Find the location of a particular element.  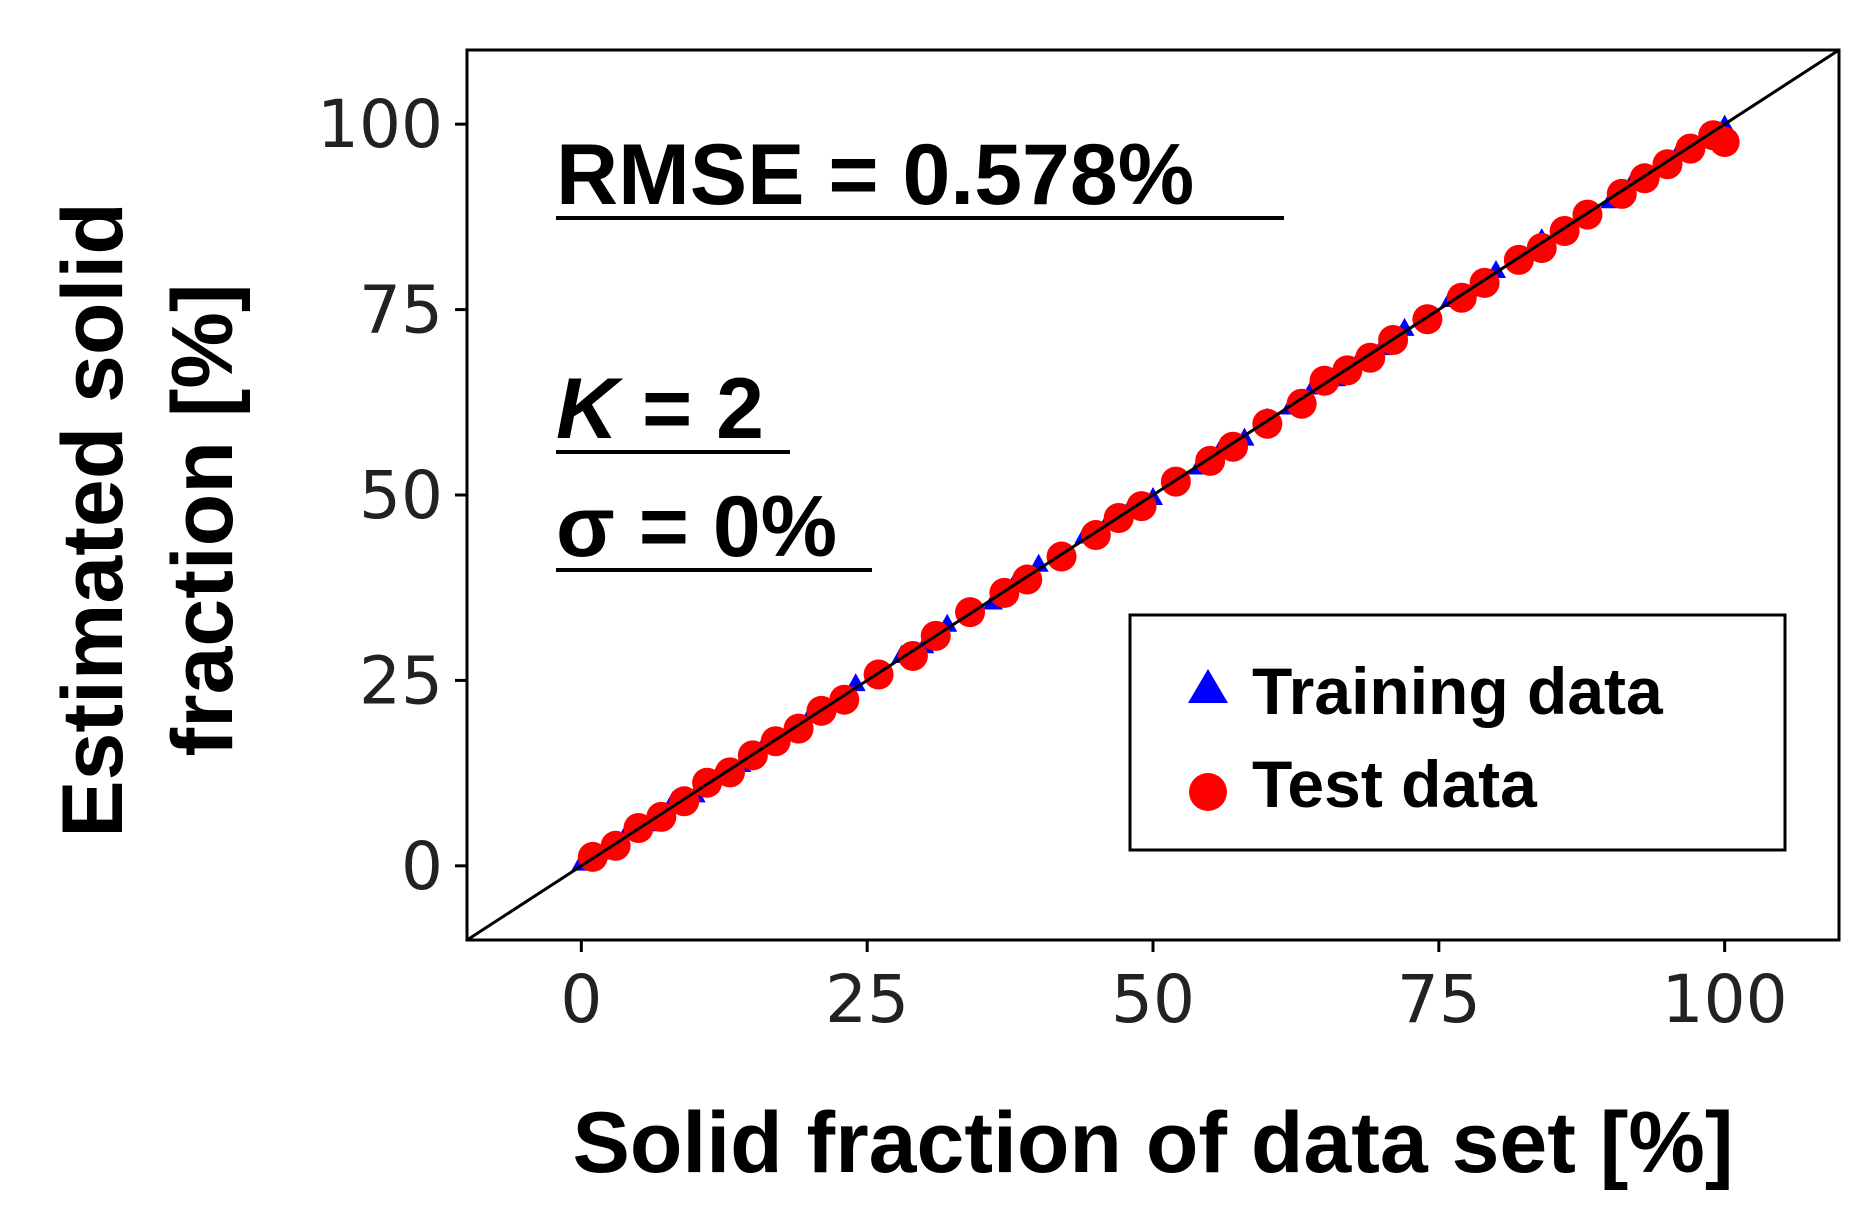

y-tick-label: 50 is located at coordinates (401, 495).